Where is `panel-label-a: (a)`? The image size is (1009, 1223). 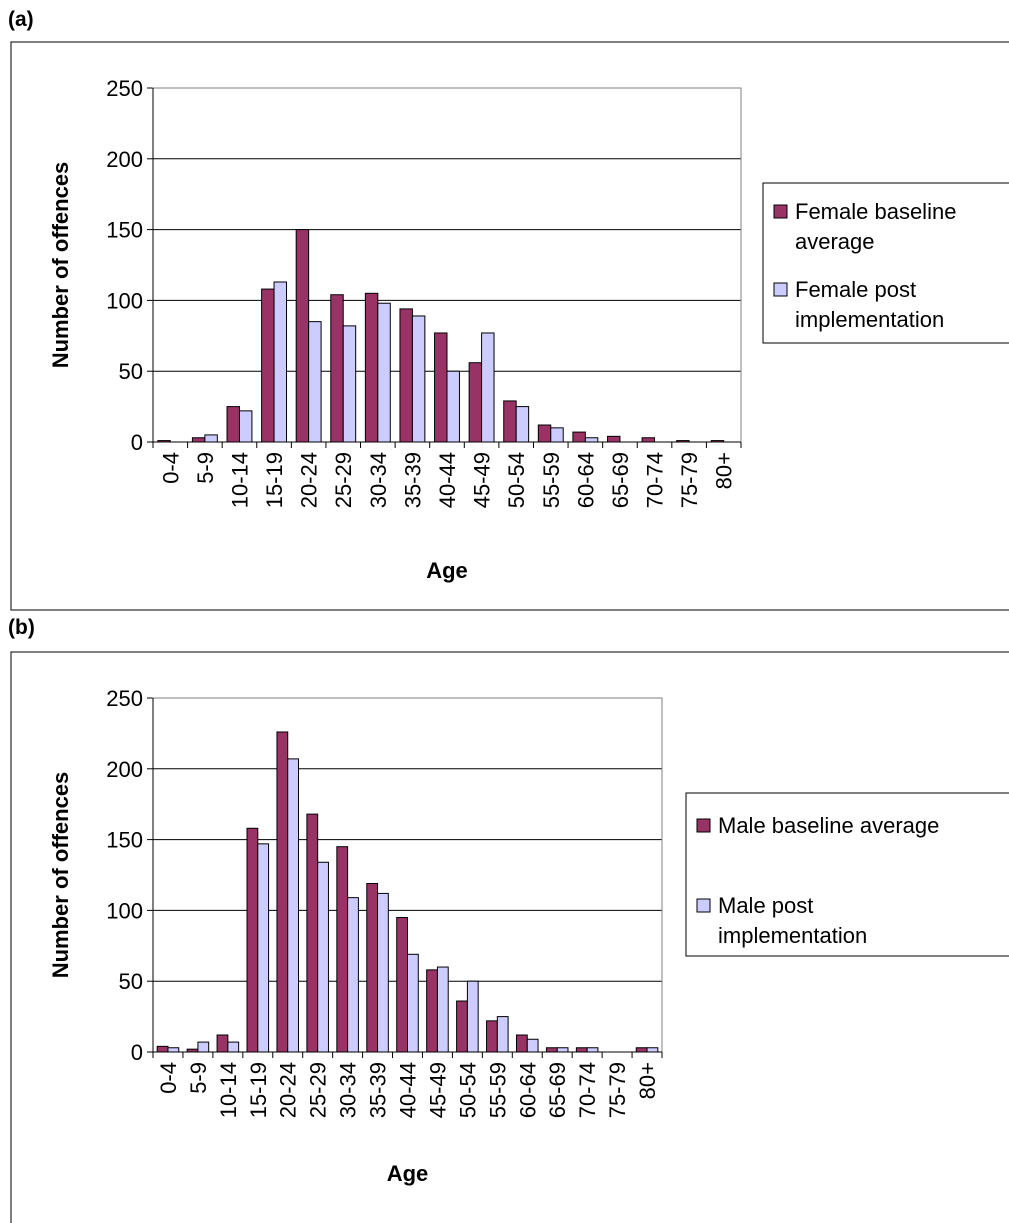 panel-label-a: (a) is located at coordinates (21, 19).